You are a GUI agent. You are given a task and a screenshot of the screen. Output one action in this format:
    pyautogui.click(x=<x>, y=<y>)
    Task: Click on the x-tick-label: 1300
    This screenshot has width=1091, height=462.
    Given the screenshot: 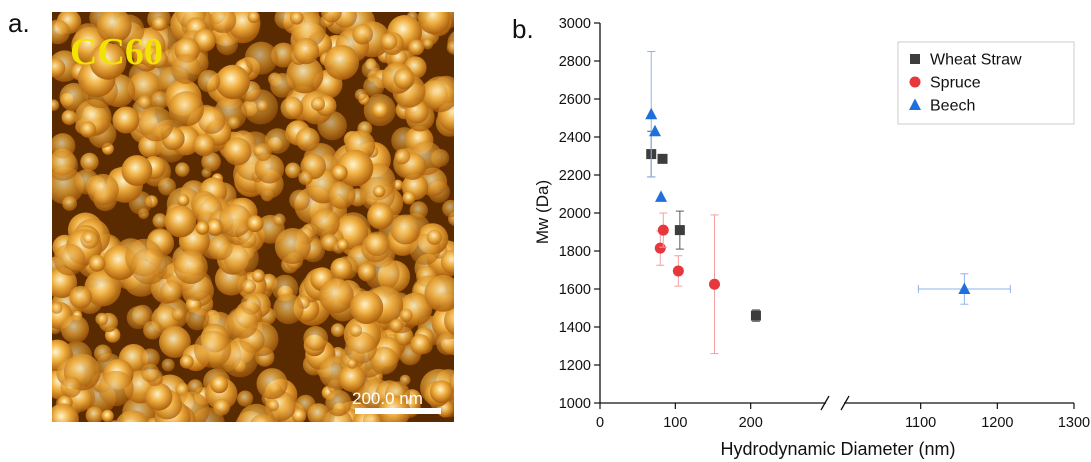 What is the action you would take?
    pyautogui.click(x=1074, y=423)
    